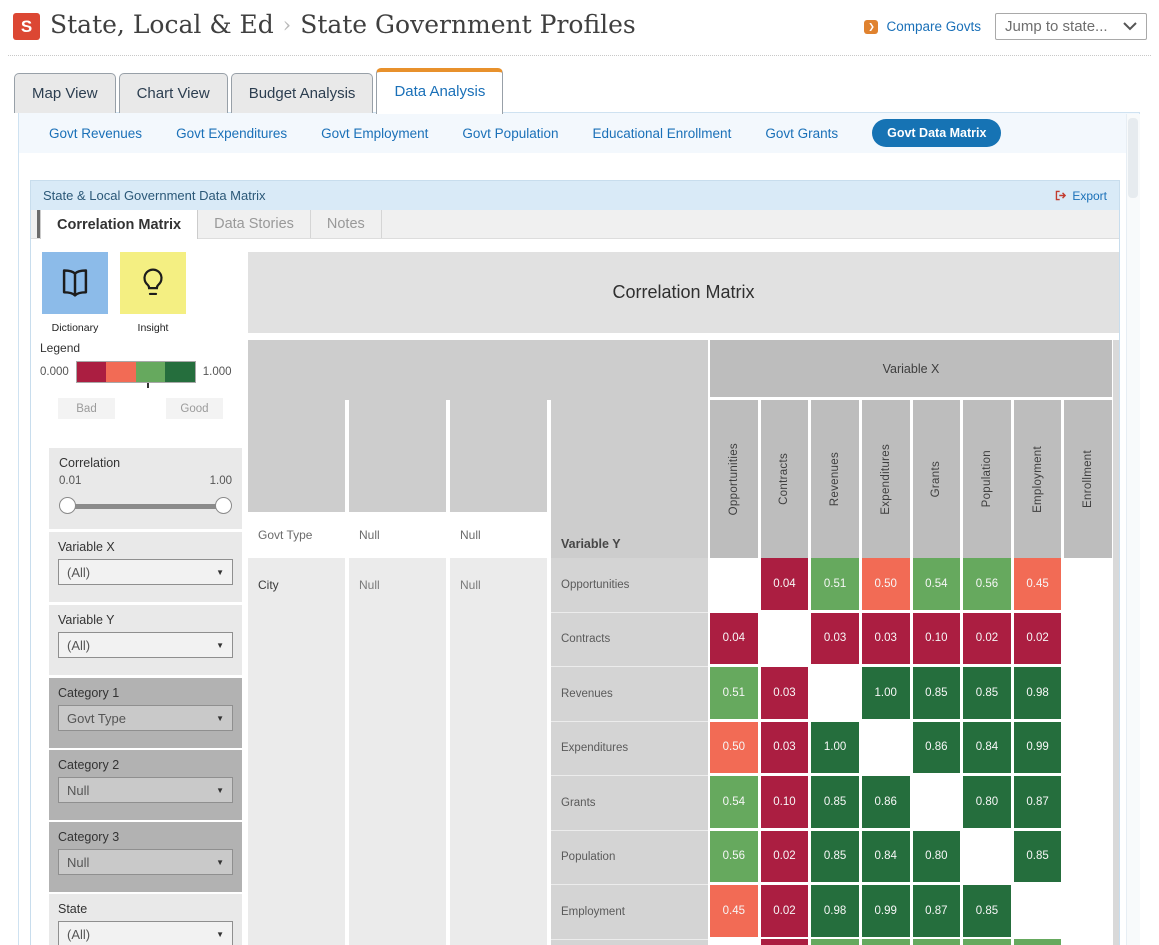 This screenshot has height=945, width=1159. Describe the element at coordinates (268, 585) in the screenshot. I see `group-value-city: City` at that location.